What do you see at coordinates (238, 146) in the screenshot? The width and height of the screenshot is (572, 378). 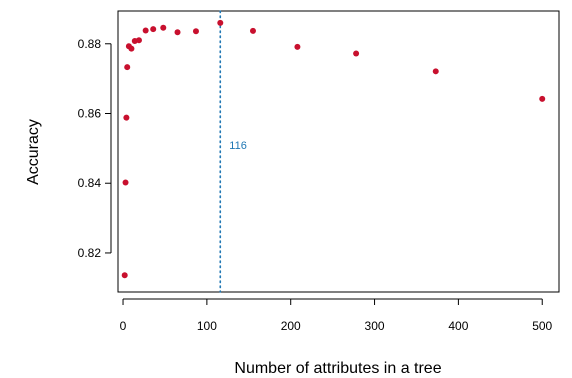 I see `reference-line-label: 116` at bounding box center [238, 146].